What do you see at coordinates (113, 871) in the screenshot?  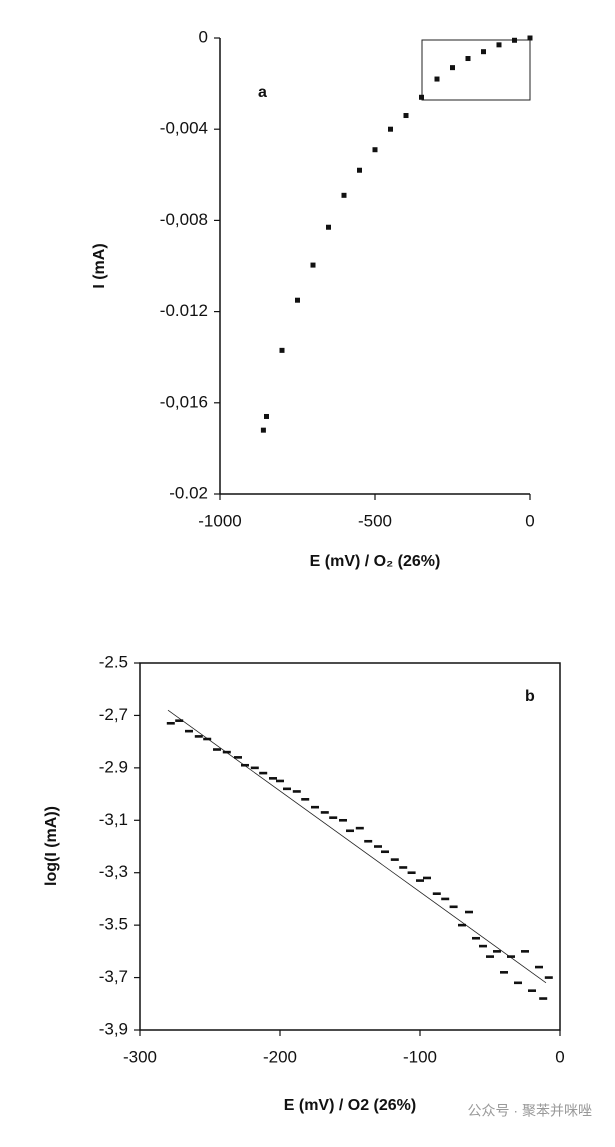 I see `y-tick-label: -3,3` at bounding box center [113, 871].